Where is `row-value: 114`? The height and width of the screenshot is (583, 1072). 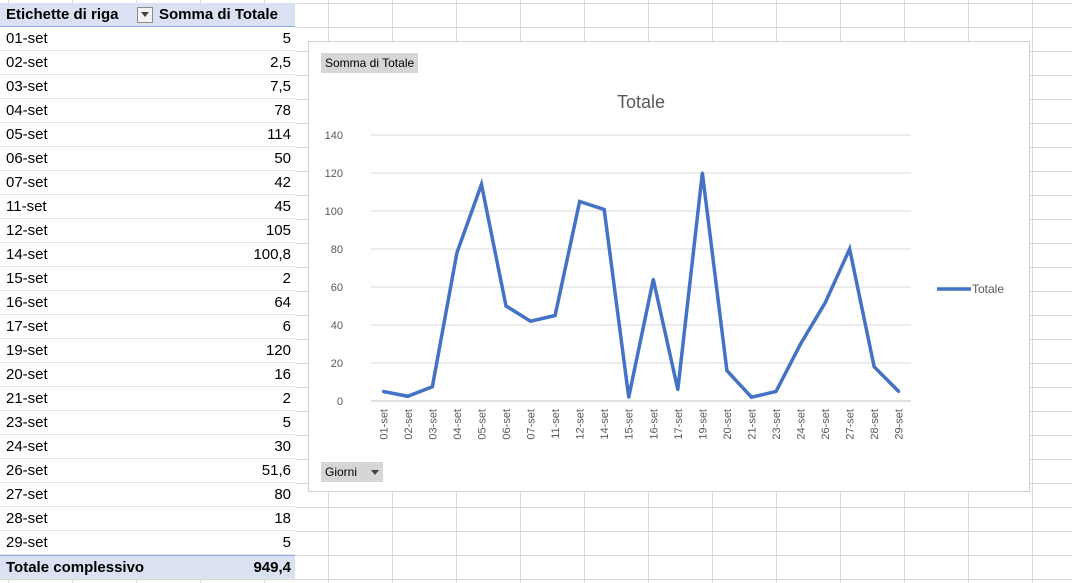
row-value: 114 is located at coordinates (279, 134).